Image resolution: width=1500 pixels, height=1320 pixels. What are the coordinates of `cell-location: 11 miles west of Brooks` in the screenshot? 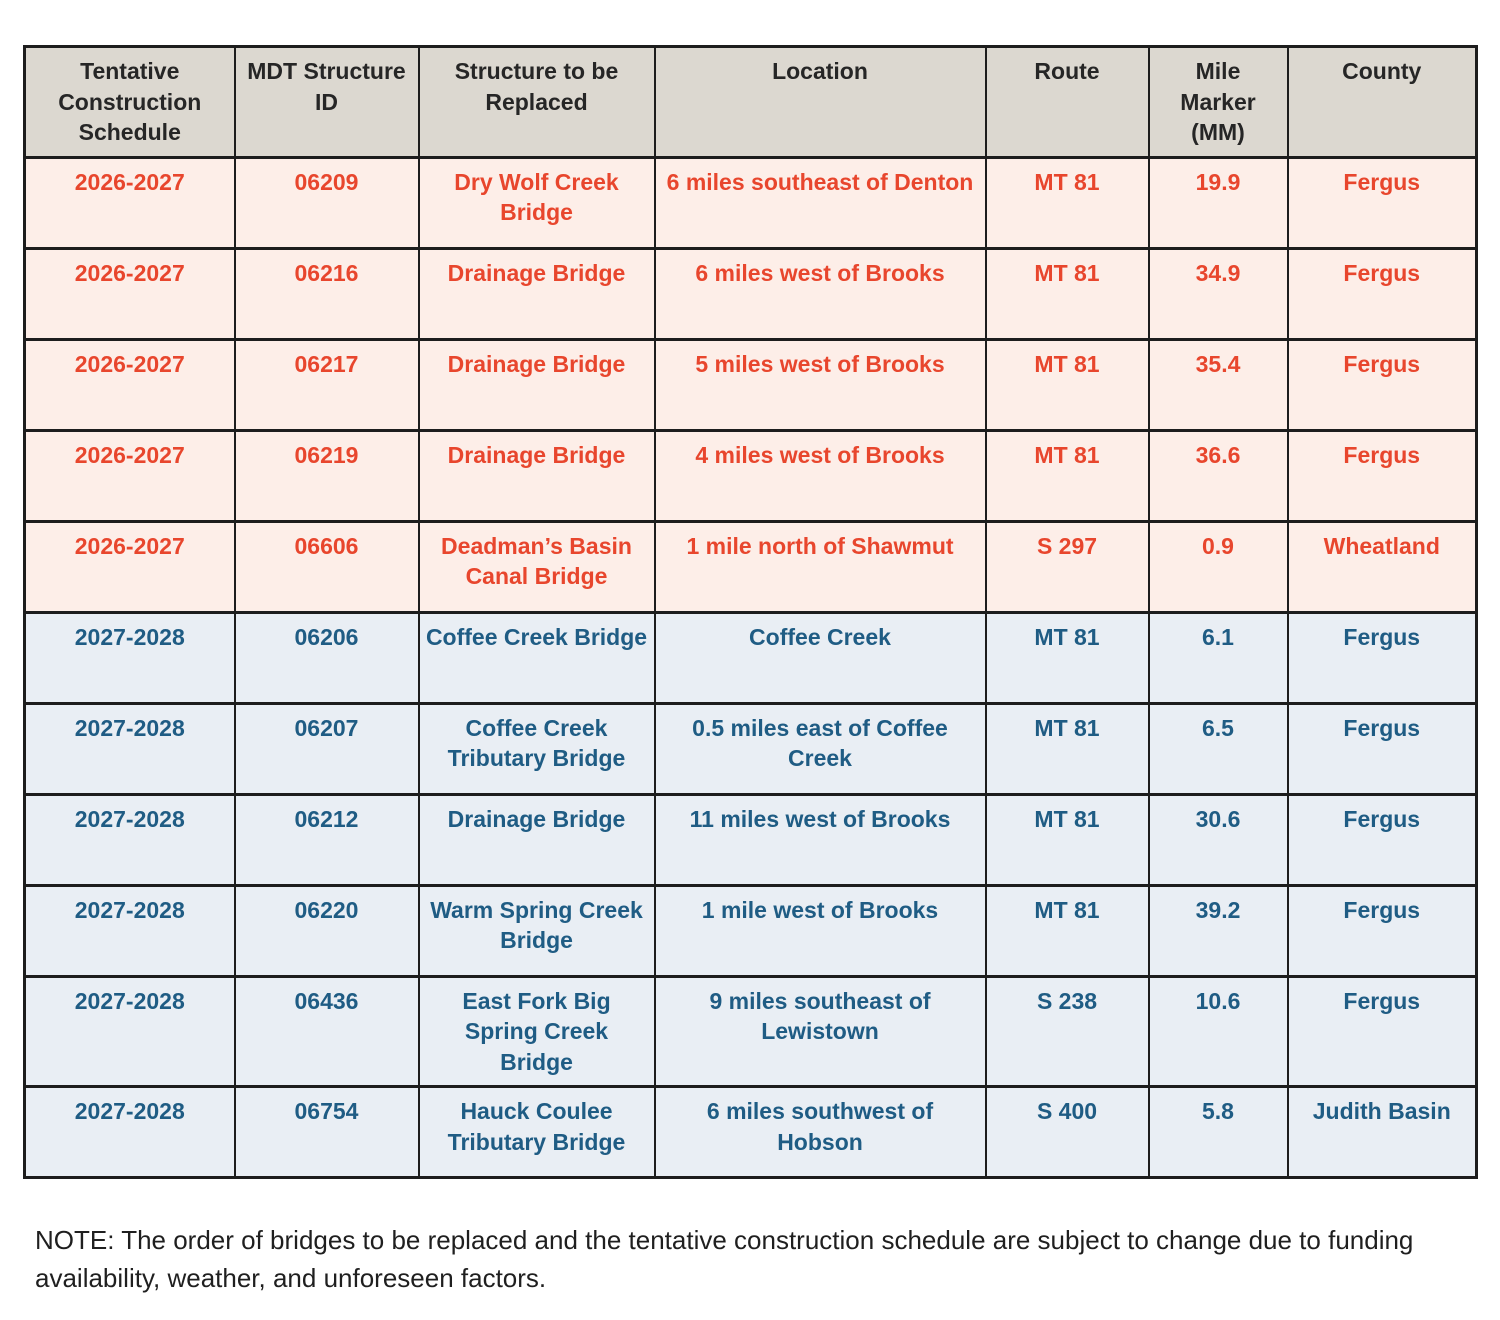 It's located at (820, 839).